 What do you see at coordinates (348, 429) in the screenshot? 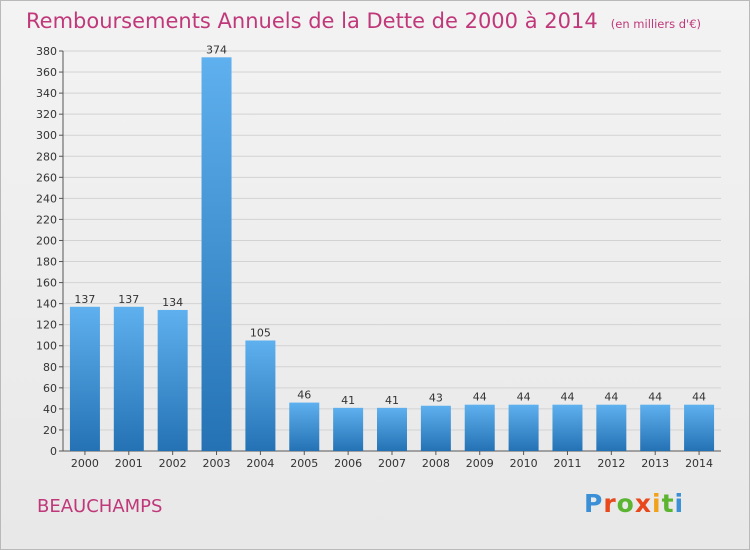
I see `bar-2006` at bounding box center [348, 429].